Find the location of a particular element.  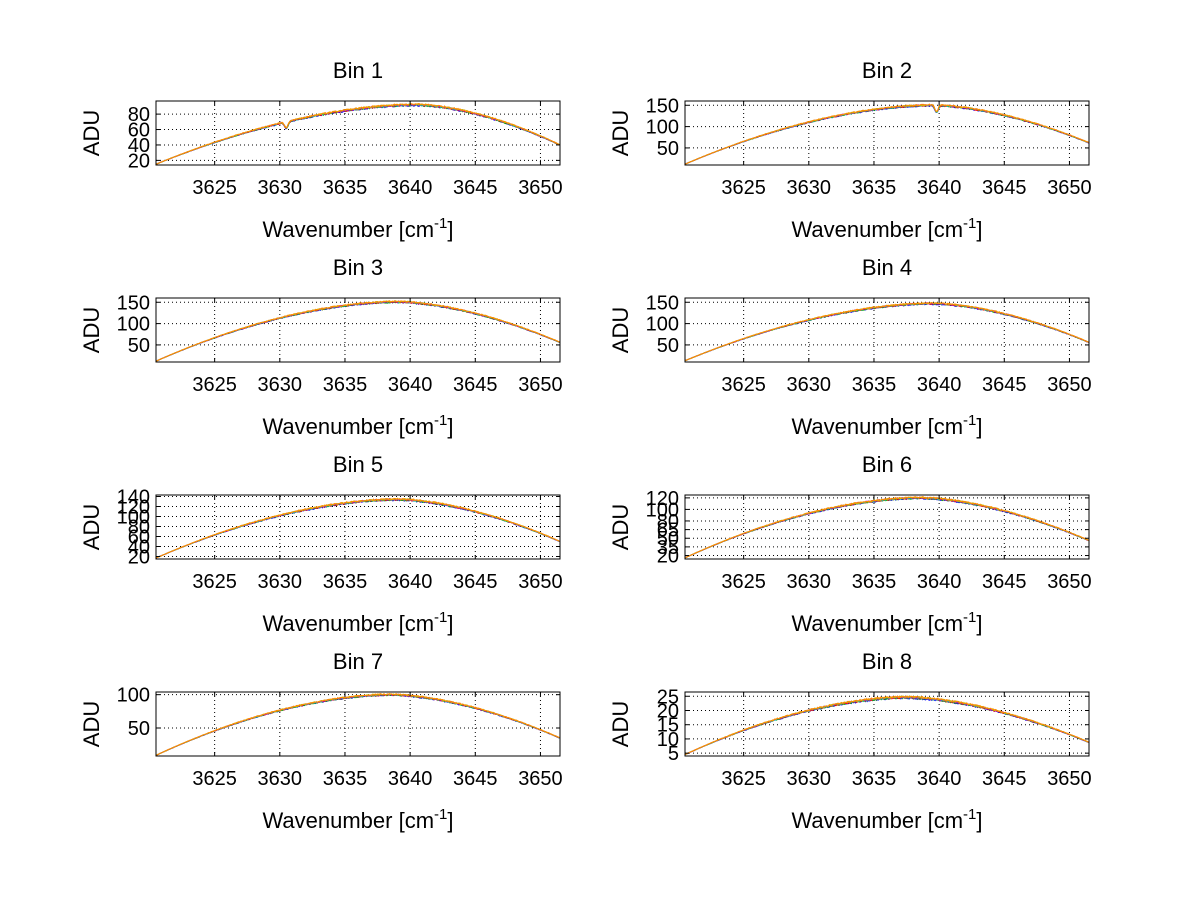

subplot-title: Bin 8 is located at coordinates (887, 661).